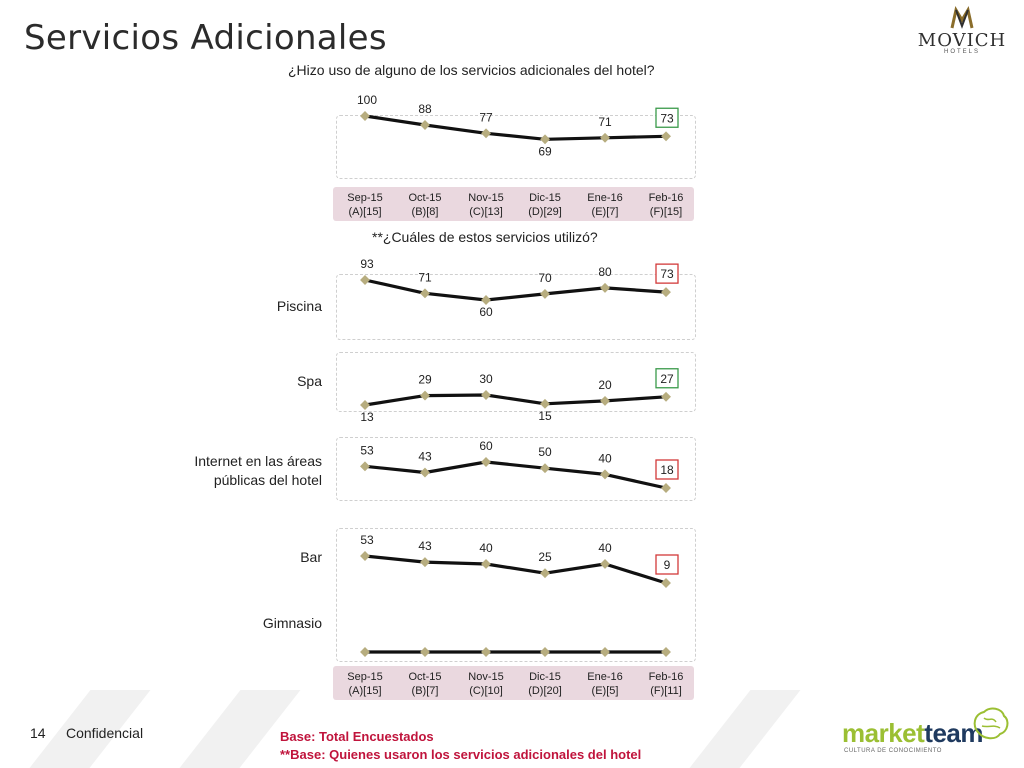 This screenshot has height=768, width=1024. I want to click on row-label-spa: Spa, so click(309, 381).